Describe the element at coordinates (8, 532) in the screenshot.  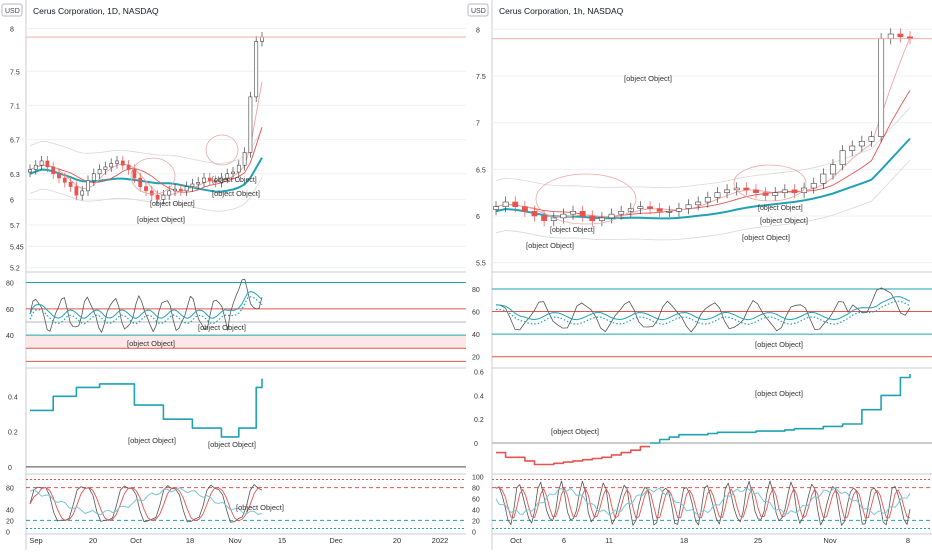
I see `pane-daily-stoch-tick: 0` at that location.